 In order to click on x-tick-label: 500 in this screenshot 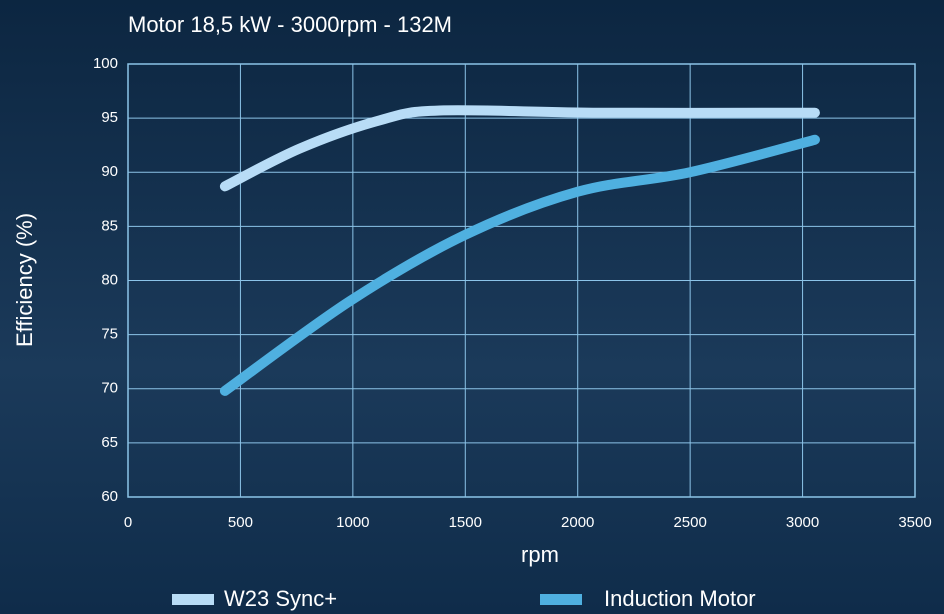, I will do `click(240, 522)`.